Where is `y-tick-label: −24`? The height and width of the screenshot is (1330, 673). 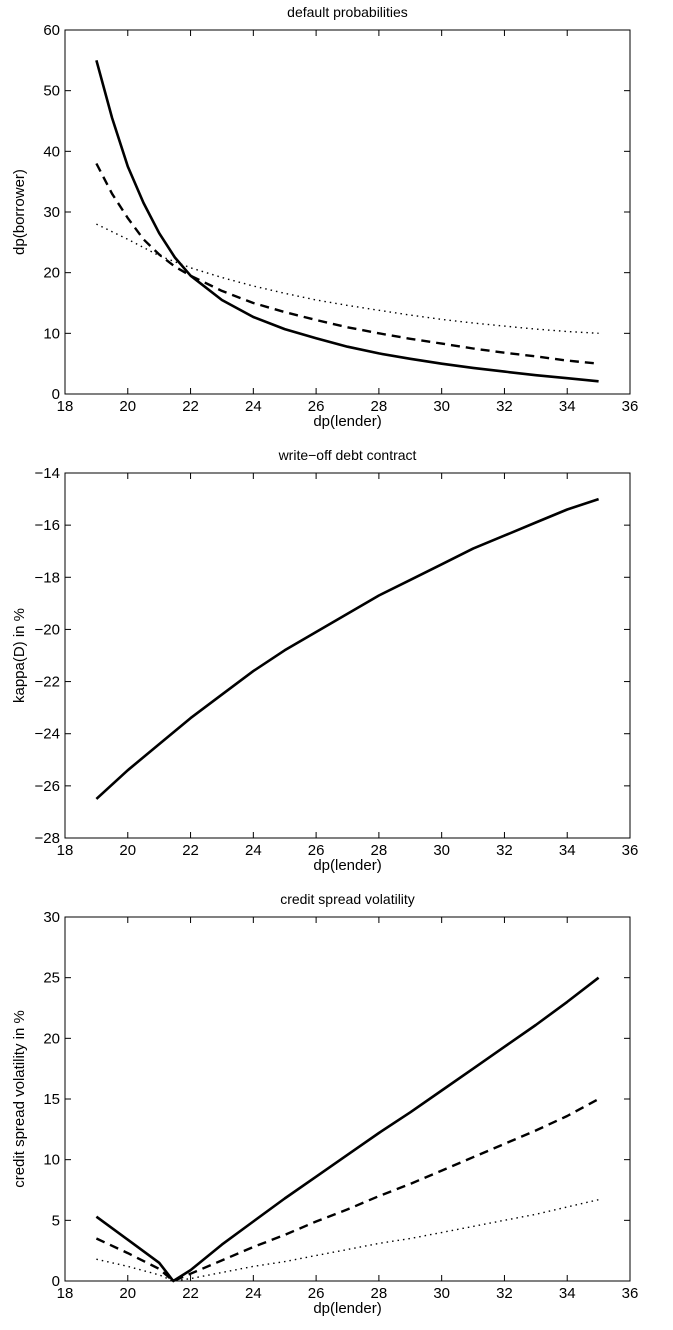
y-tick-label: −24 is located at coordinates (47, 734).